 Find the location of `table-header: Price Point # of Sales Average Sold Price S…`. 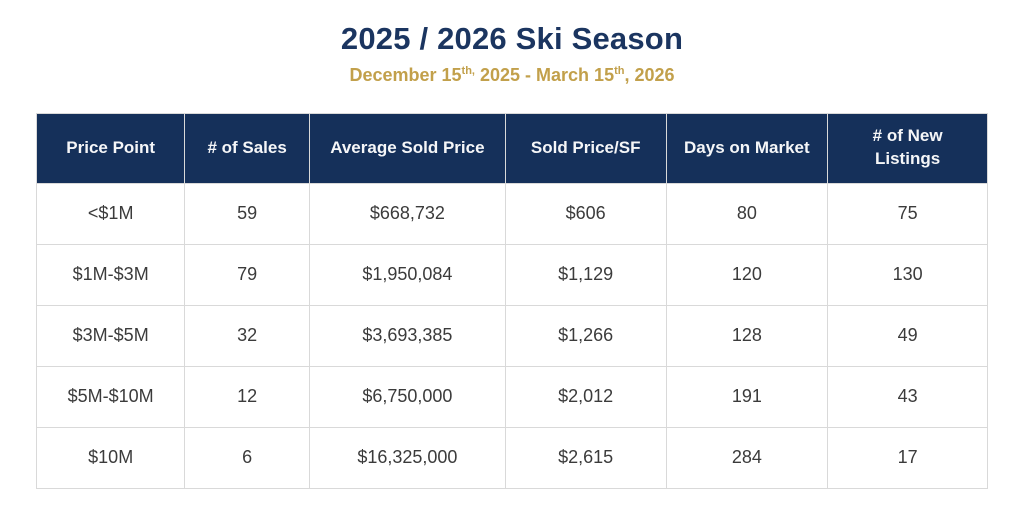

table-header: Price Point # of Sales Average Sold Price S… is located at coordinates (511, 148).